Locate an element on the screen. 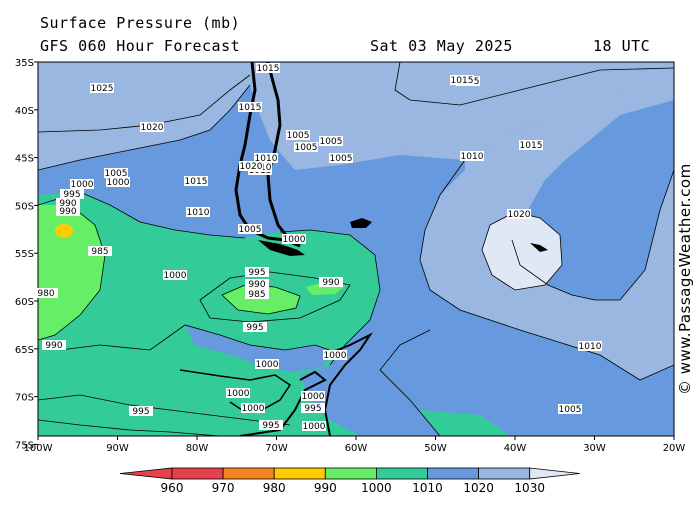 The image size is (700, 525). lon-tick-label: 20W is located at coordinates (674, 448).